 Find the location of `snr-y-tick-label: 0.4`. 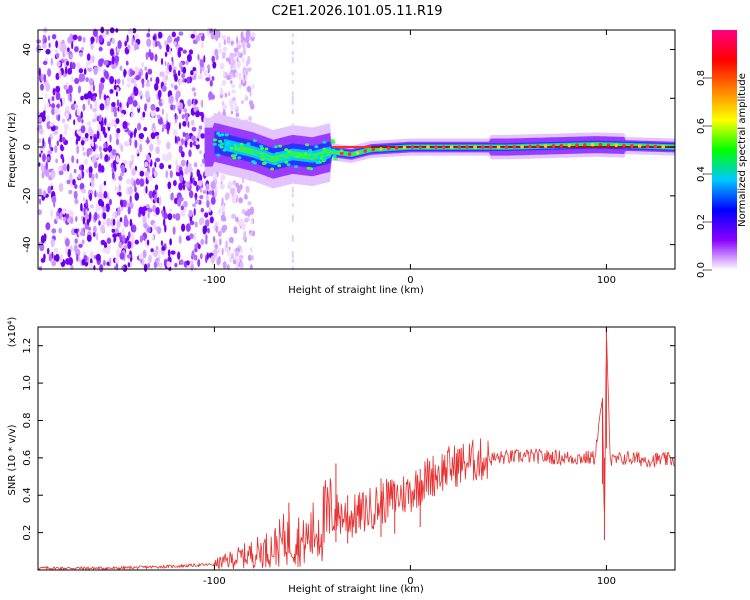

snr-y-tick-label: 0.4 is located at coordinates (27, 495).